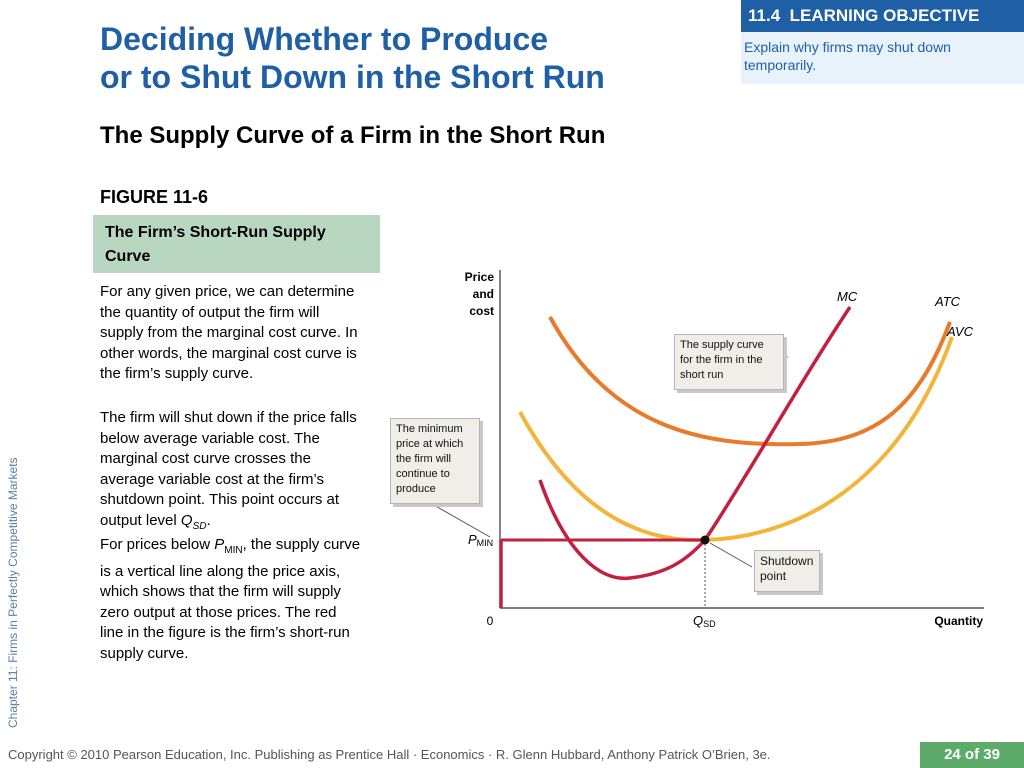 The height and width of the screenshot is (768, 1024). I want to click on atc-curve, so click(750, 381).